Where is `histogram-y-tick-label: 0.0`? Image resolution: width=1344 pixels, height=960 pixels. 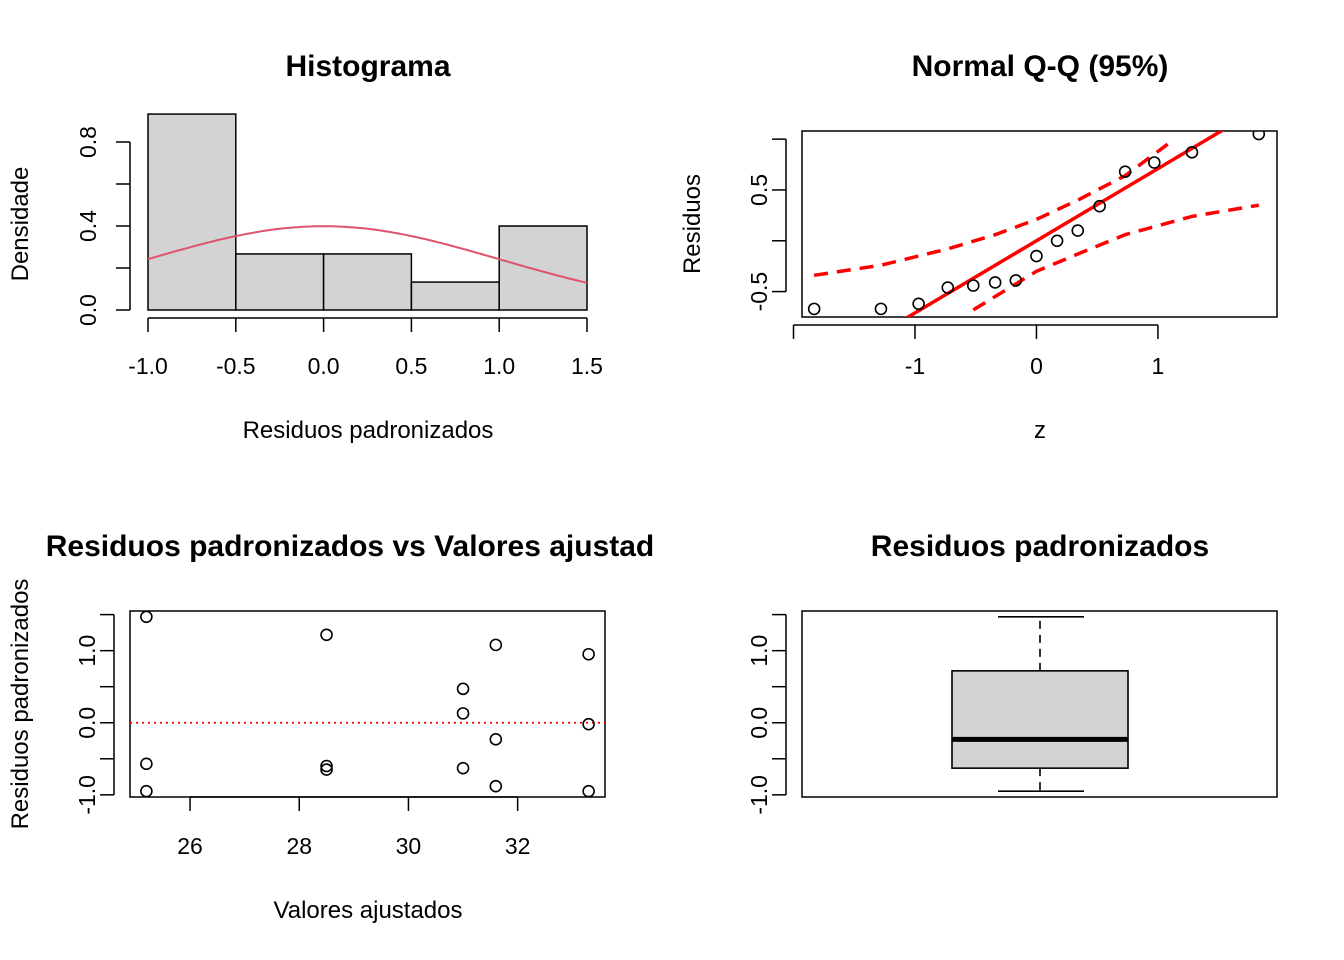 histogram-y-tick-label: 0.0 is located at coordinates (88, 310).